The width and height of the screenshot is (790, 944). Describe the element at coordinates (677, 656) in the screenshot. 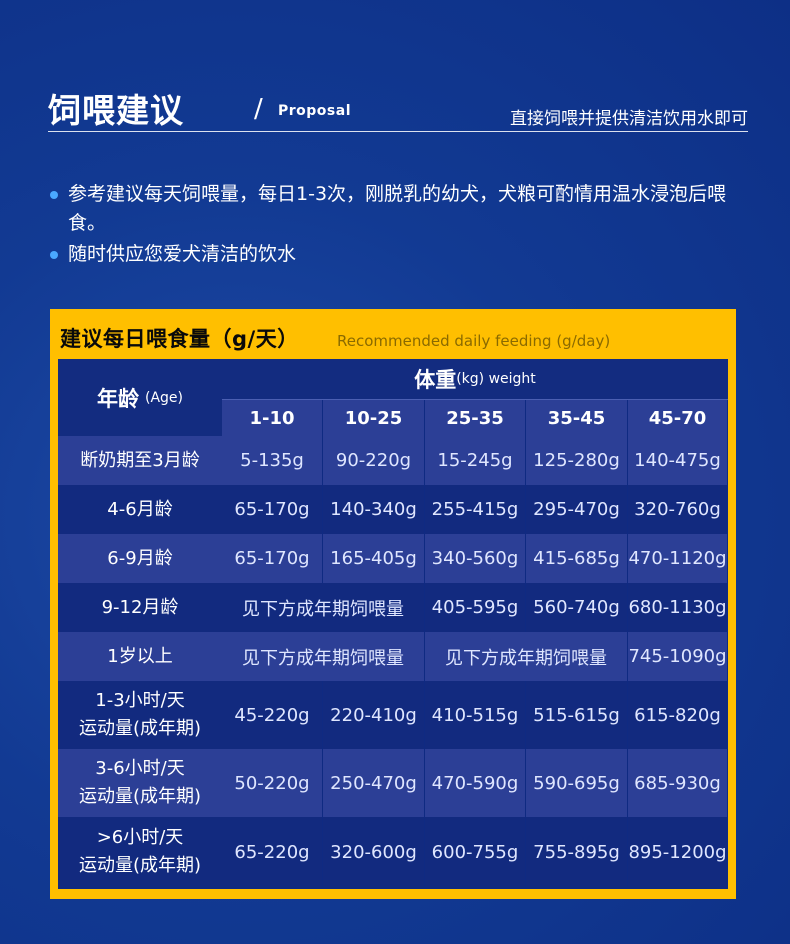

I see `feeding-value-cell: 745-1090g` at that location.